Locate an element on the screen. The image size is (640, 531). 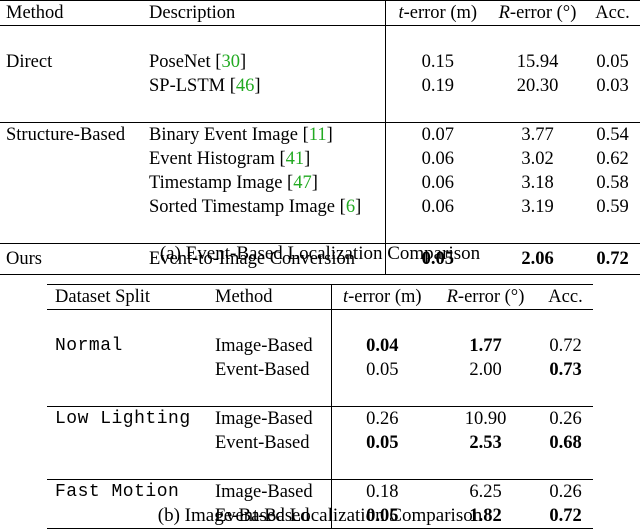
table-row: Fast Motion Image-Based 0.18 6.25 0.26 is located at coordinates (320, 491).